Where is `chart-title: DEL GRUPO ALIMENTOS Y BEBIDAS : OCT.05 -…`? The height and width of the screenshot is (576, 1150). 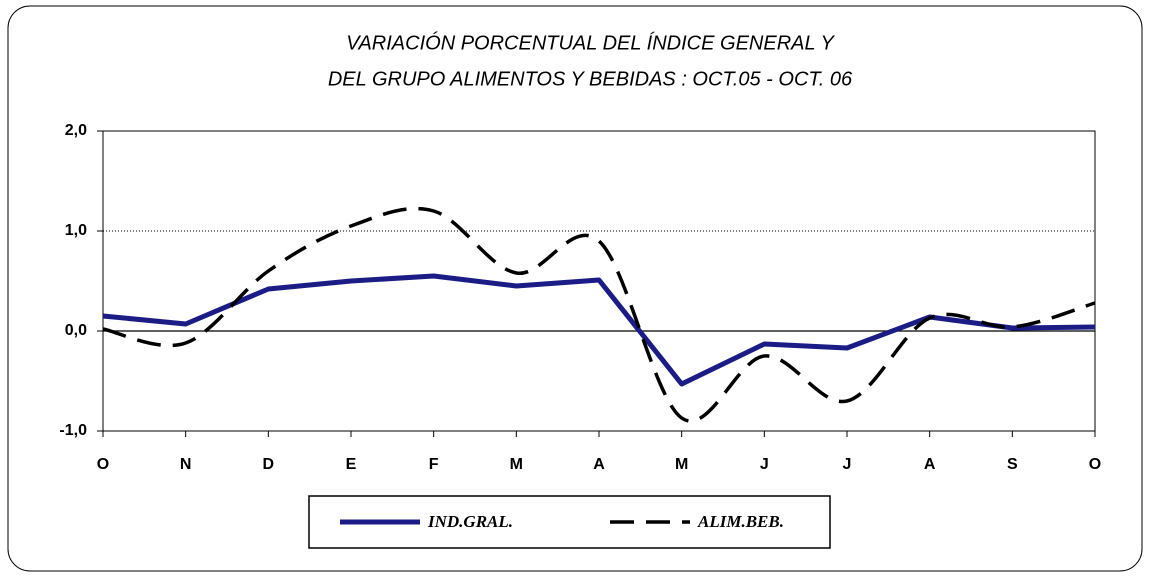 chart-title: DEL GRUPO ALIMENTOS Y BEBIDAS : OCT.05 -… is located at coordinates (590, 79).